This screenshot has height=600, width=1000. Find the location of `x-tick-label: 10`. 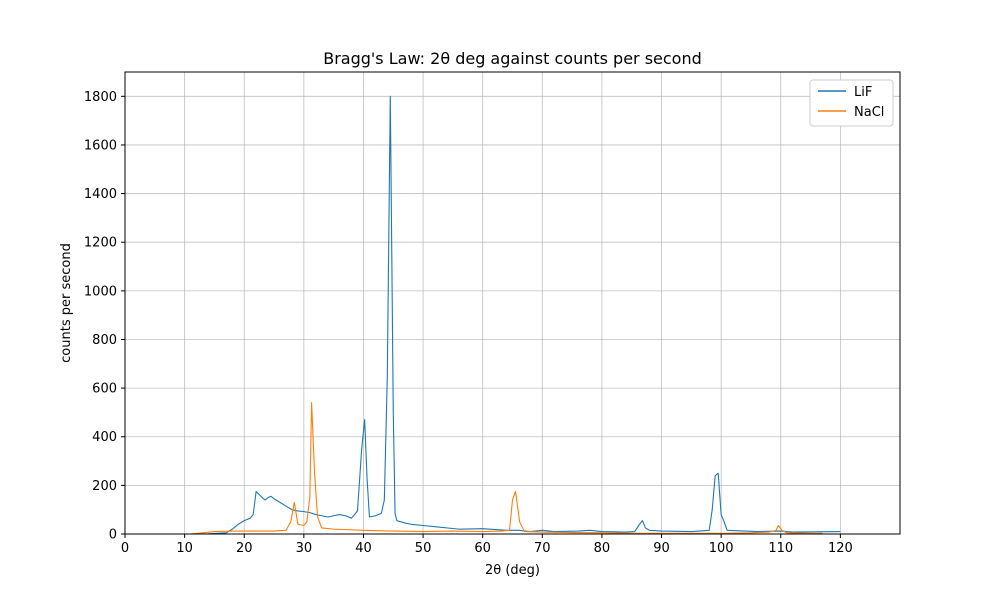

x-tick-label: 10 is located at coordinates (184, 548).